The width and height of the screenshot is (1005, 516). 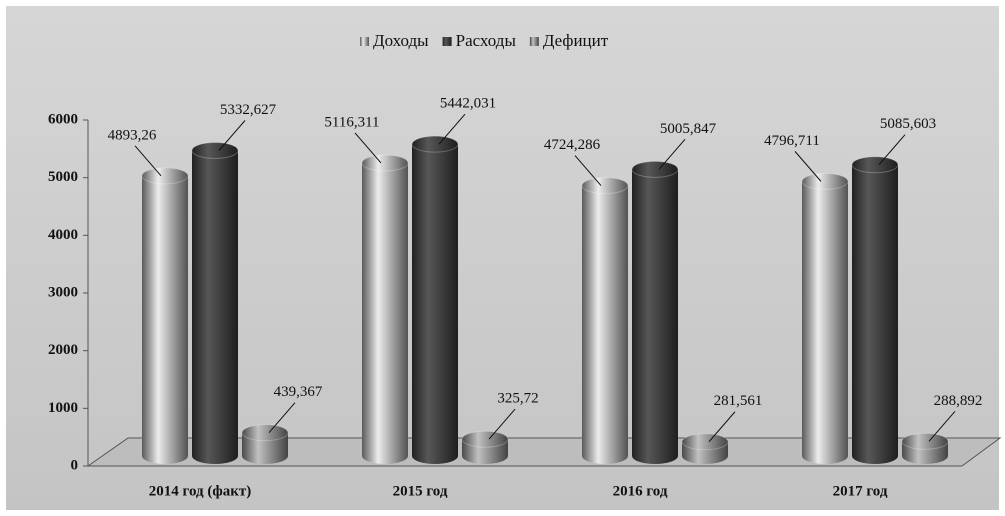 What do you see at coordinates (63, 292) in the screenshot?
I see `y-tick-label: 3000` at bounding box center [63, 292].